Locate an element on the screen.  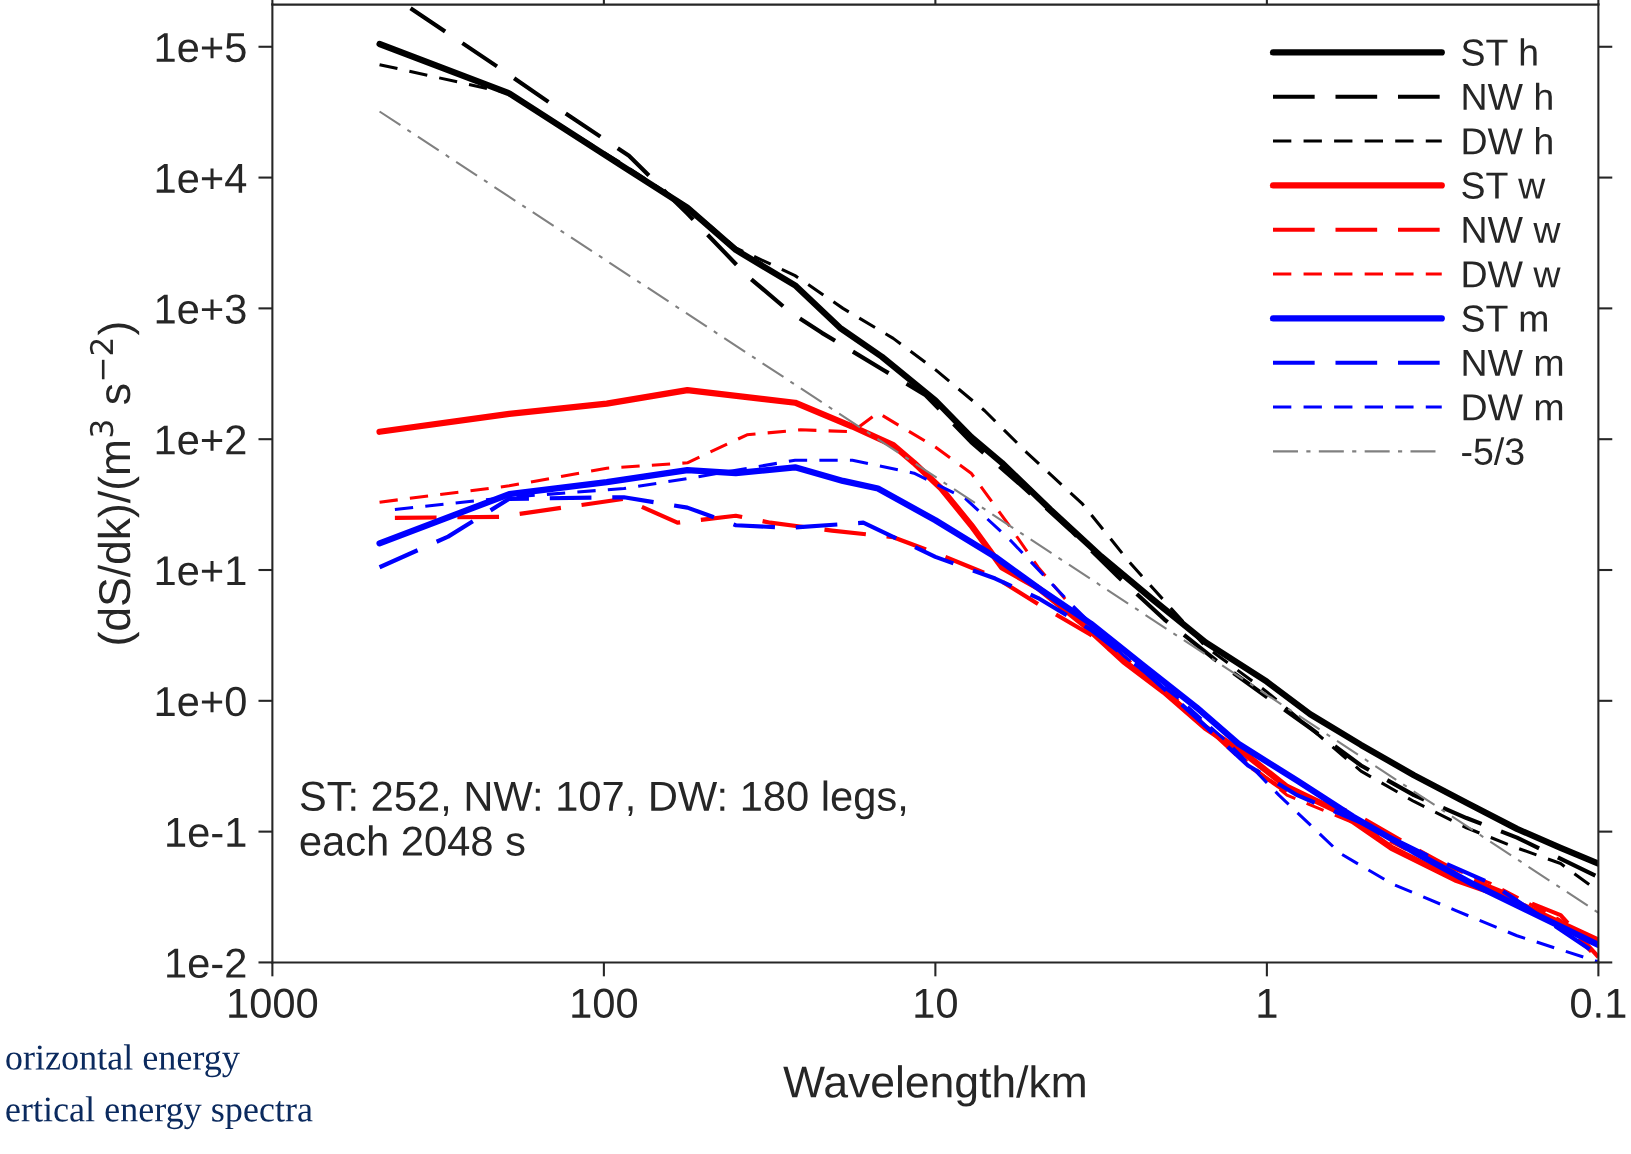
legend-label: -5/3 is located at coordinates (1493, 451).